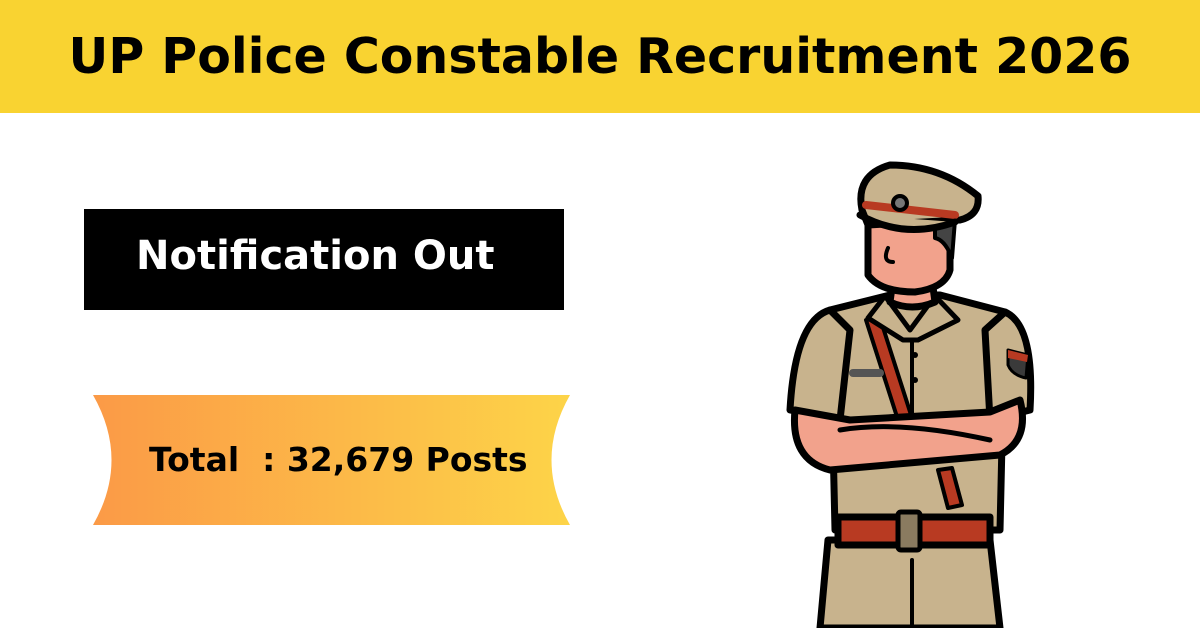  What do you see at coordinates (315, 256) in the screenshot?
I see `notification-label: Notification Out` at bounding box center [315, 256].